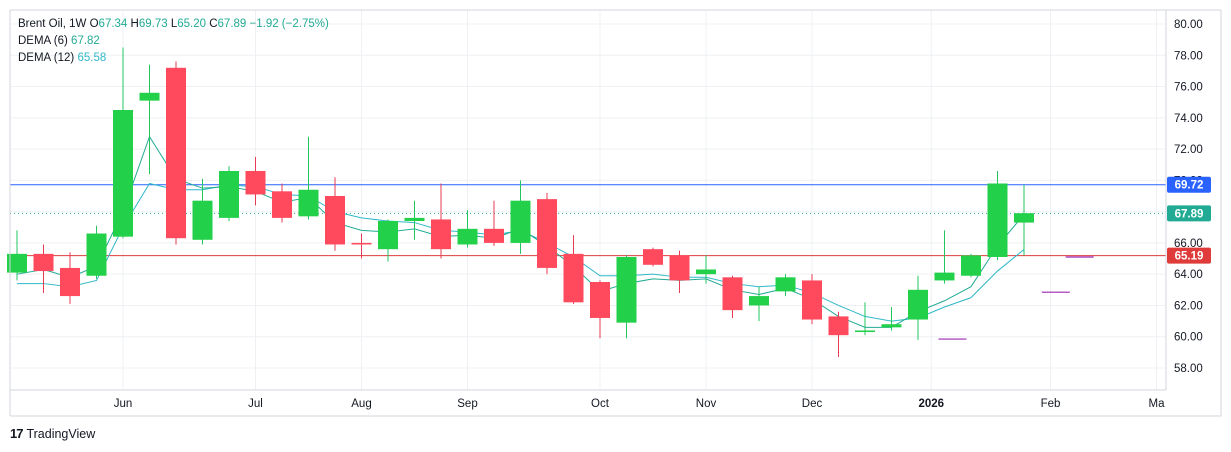 The height and width of the screenshot is (452, 1231). What do you see at coordinates (1188, 56) in the screenshot?
I see `y-tick-label: 78.00` at bounding box center [1188, 56].